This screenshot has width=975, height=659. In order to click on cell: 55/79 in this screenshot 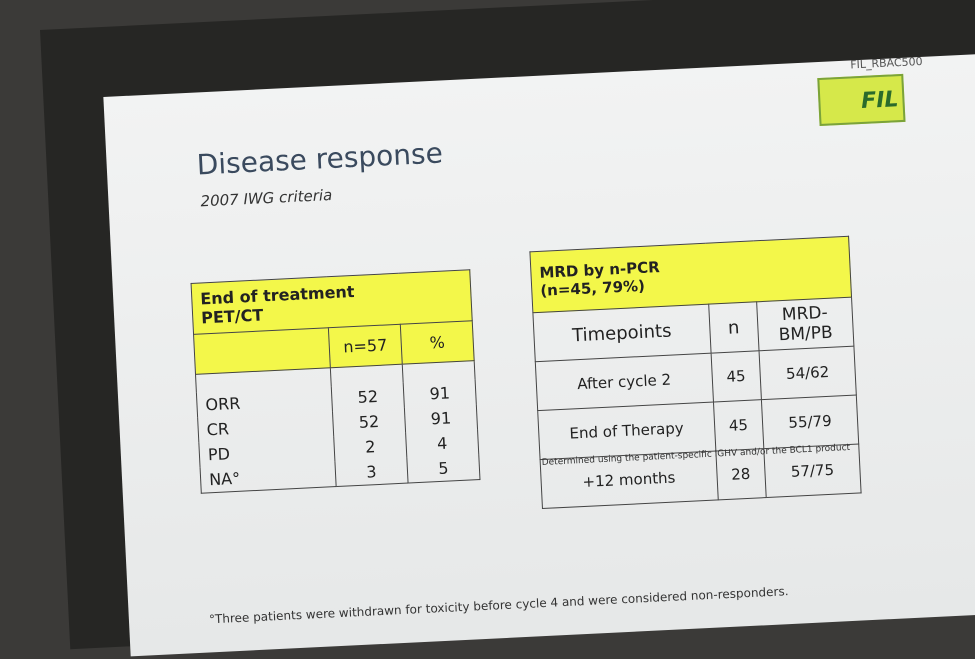, I will do `click(810, 422)`.